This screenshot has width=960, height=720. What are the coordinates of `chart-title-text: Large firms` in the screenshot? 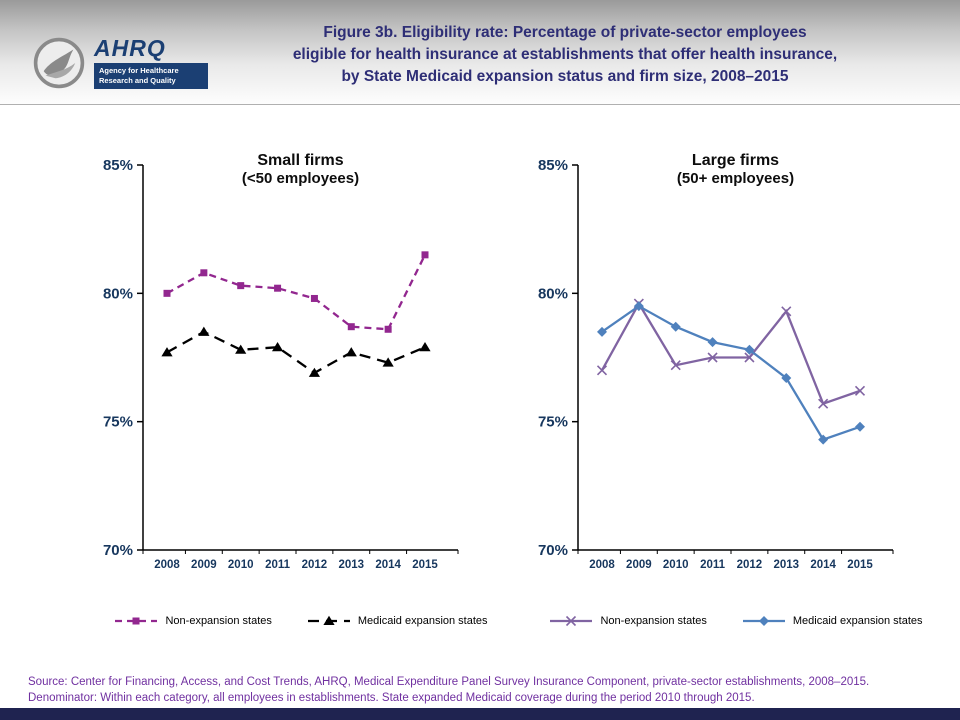 It's located at (735, 160).